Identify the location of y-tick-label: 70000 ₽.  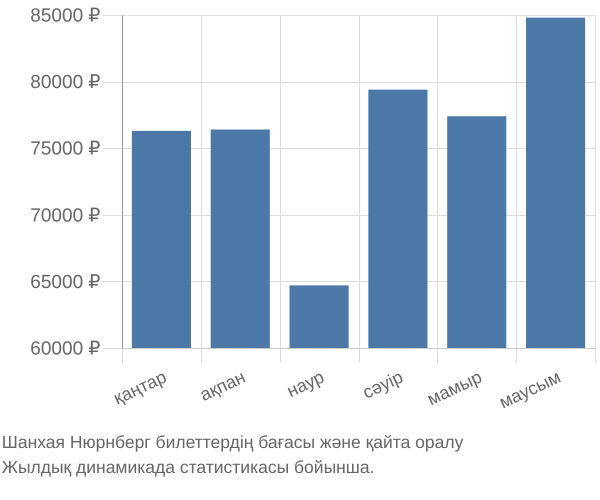
(65, 215).